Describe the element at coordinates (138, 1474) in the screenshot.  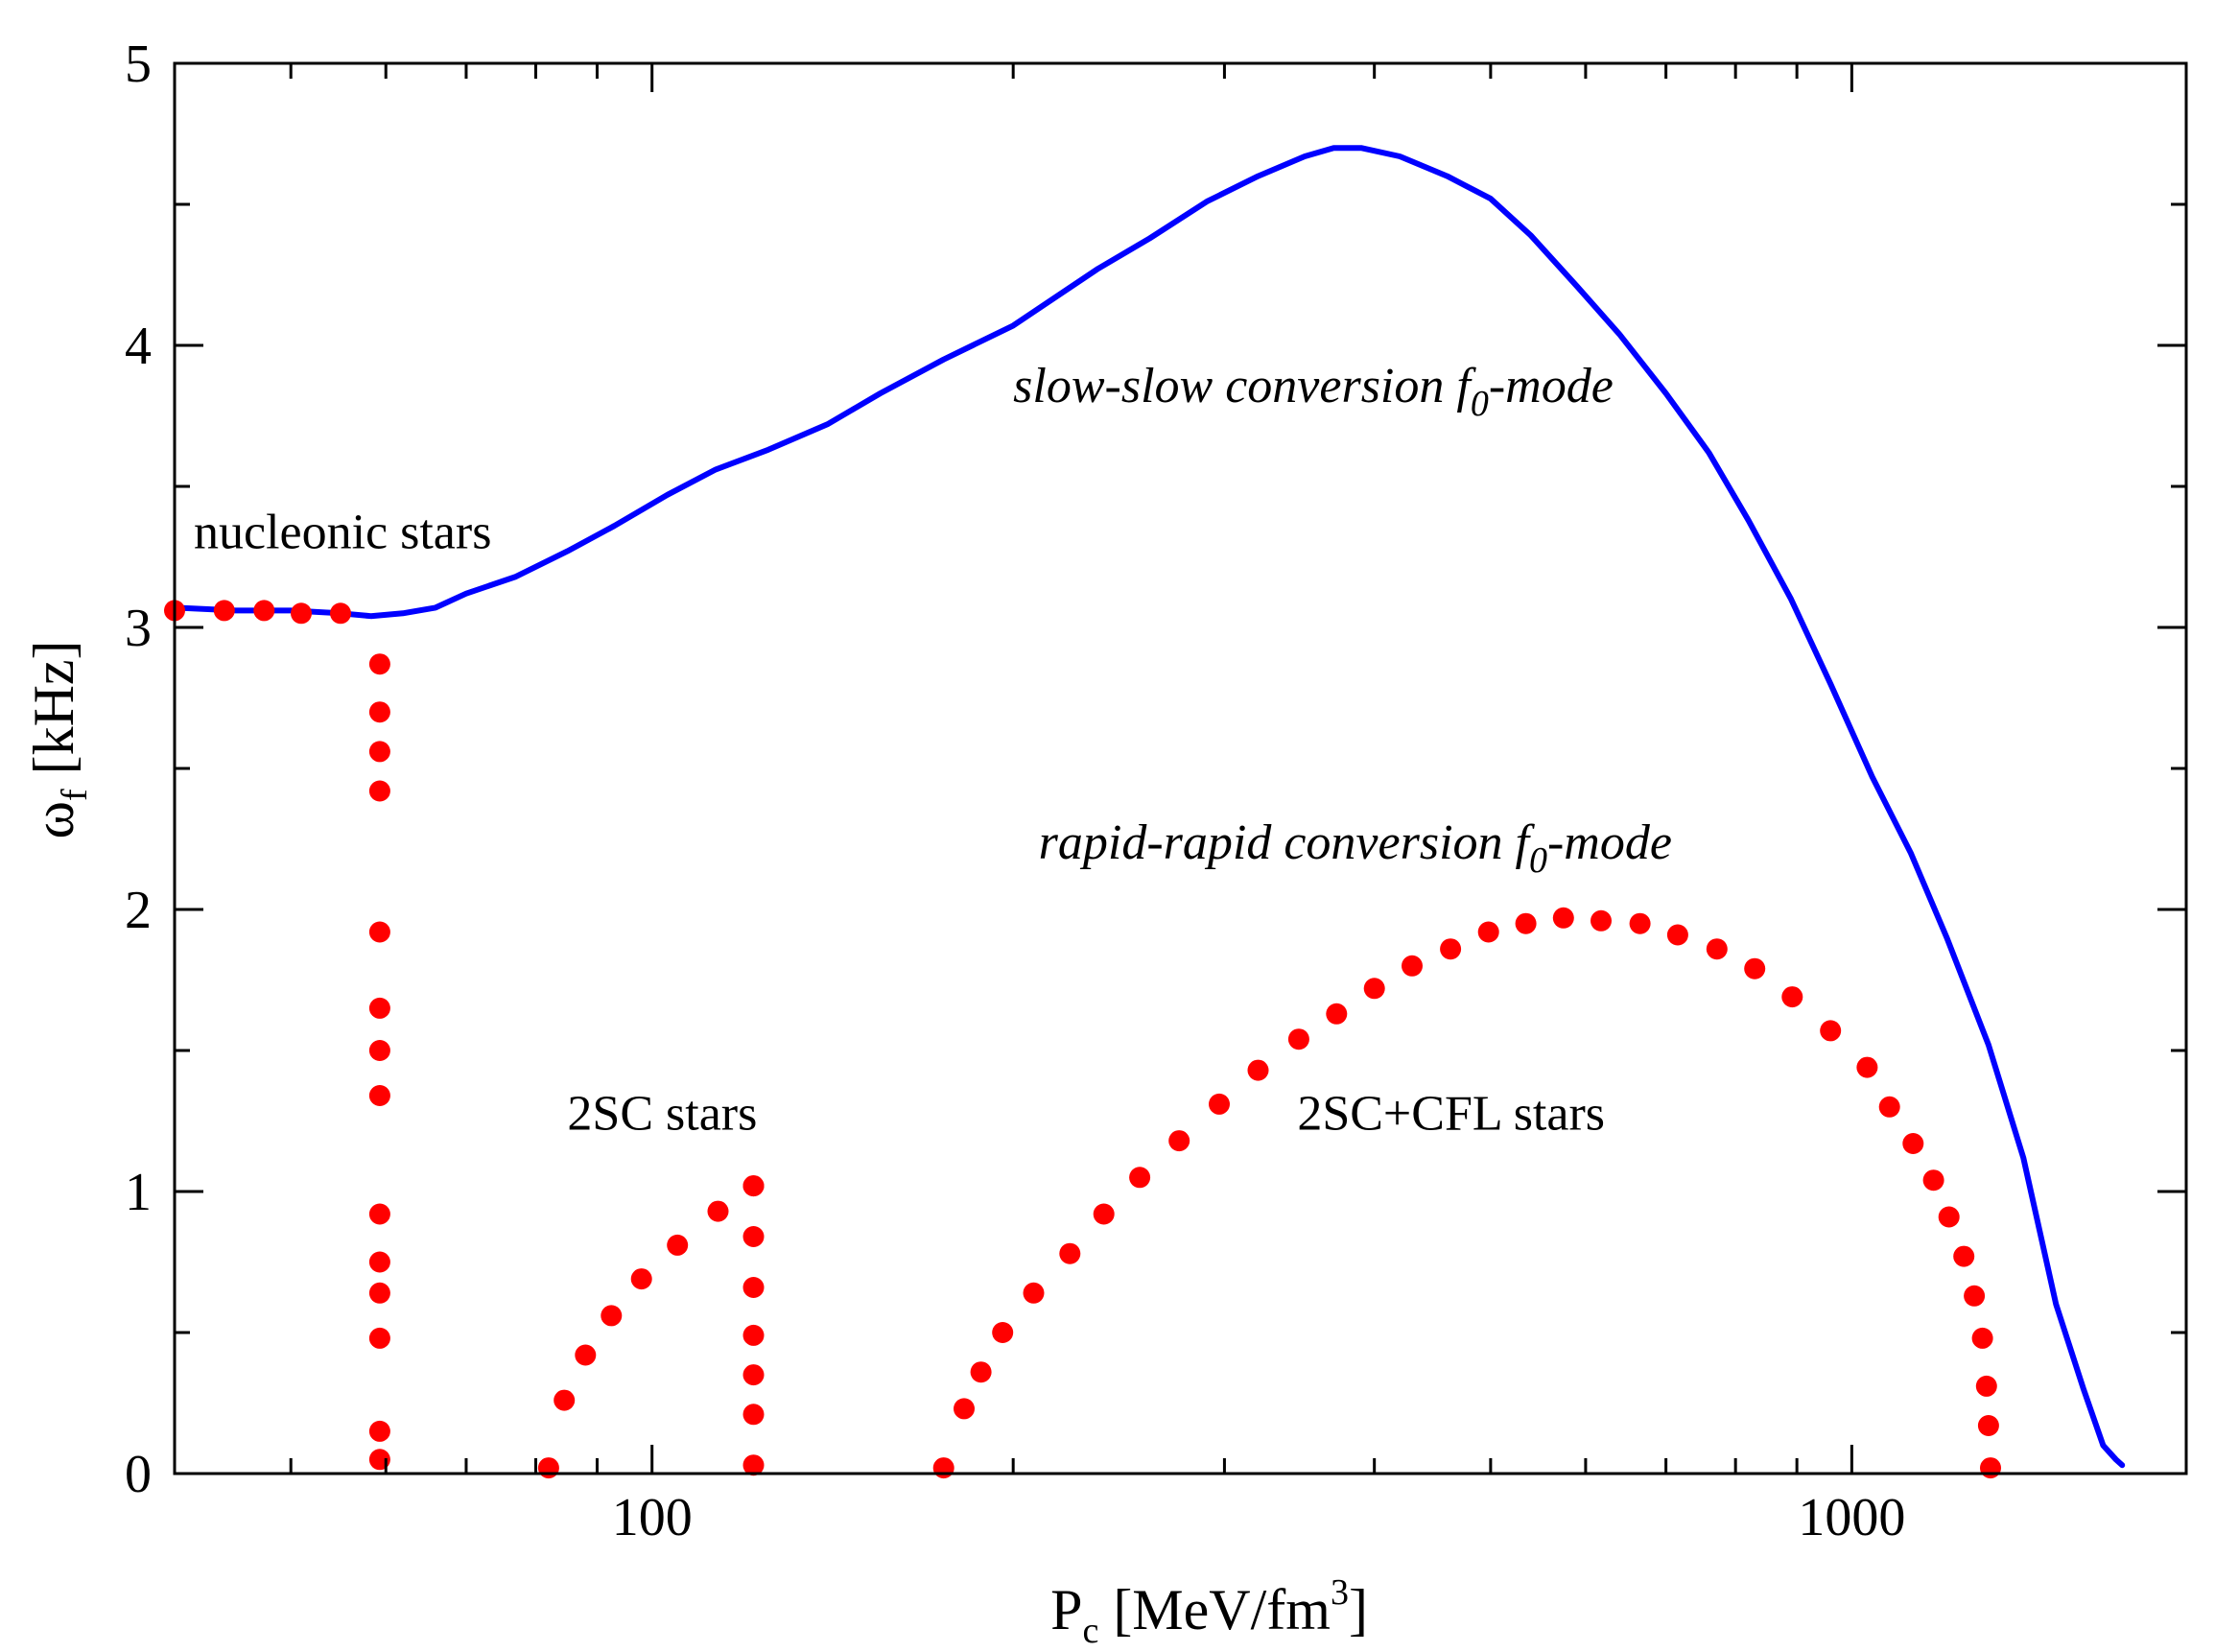
I see `y-tick-label: 0` at that location.